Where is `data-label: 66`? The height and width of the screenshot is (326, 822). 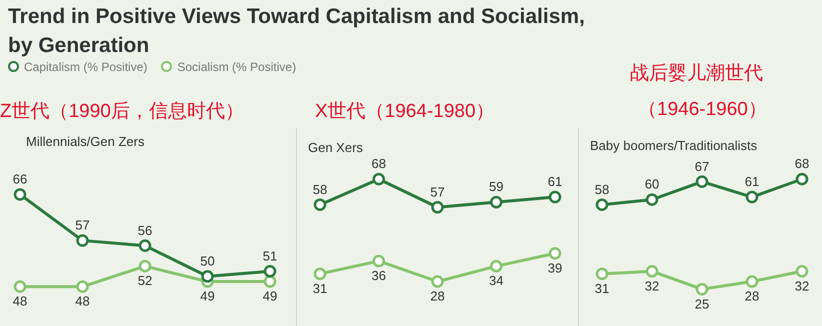 data-label: 66 is located at coordinates (20, 179).